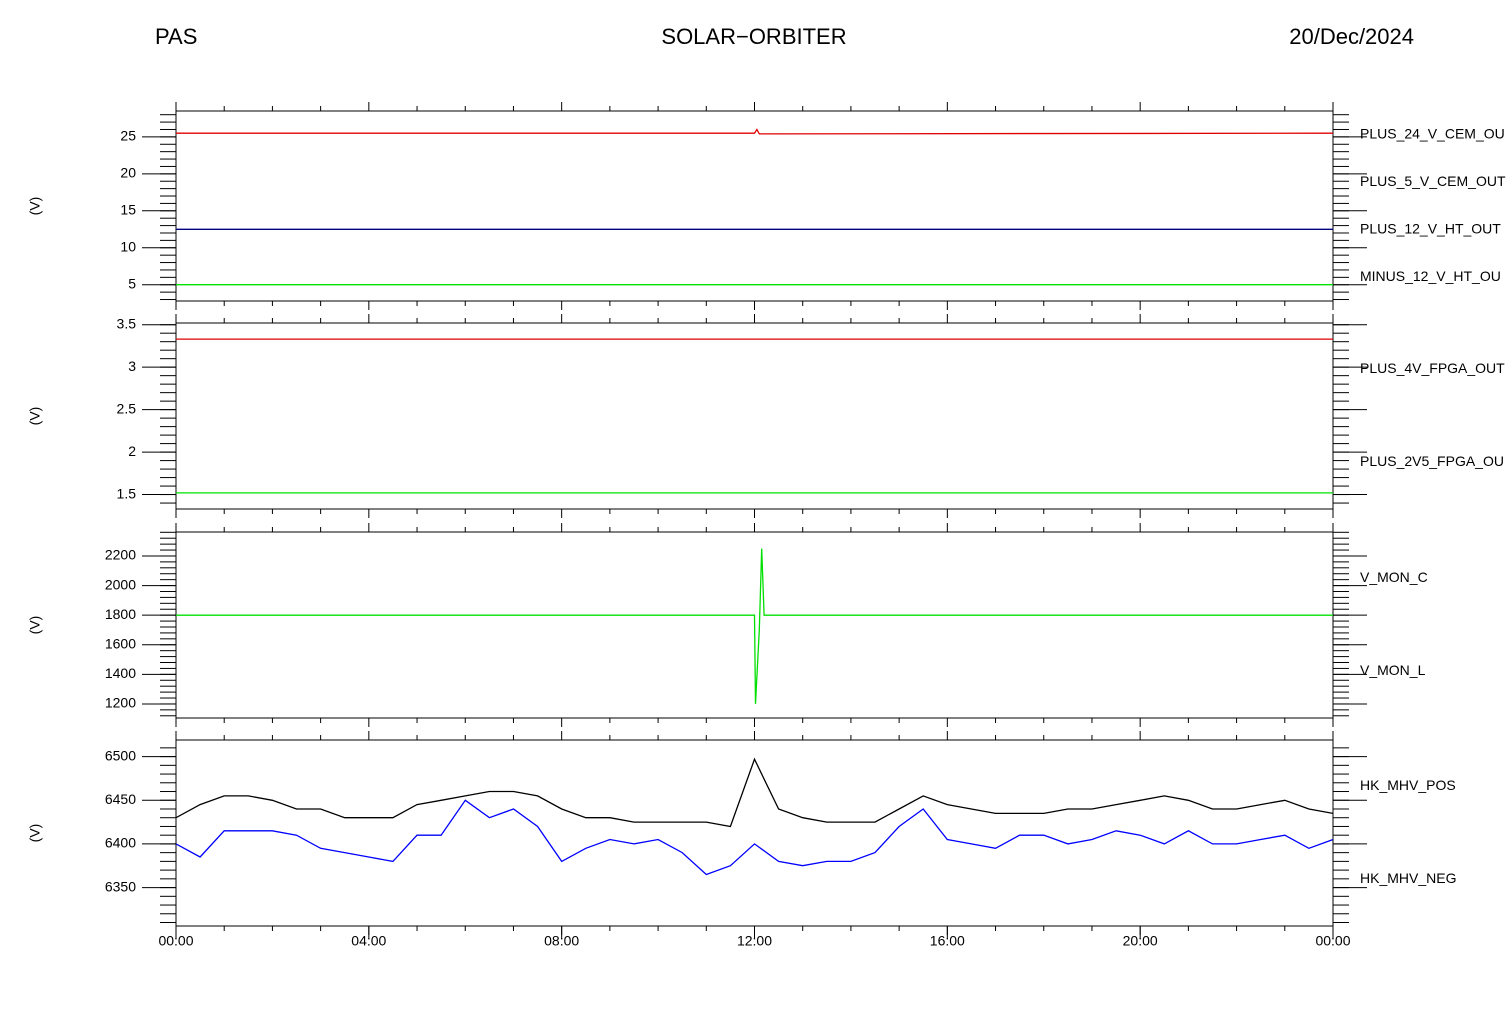 Image resolution: width=1512 pixels, height=1020 pixels. I want to click on y-tick-label: 1400, so click(120, 673).